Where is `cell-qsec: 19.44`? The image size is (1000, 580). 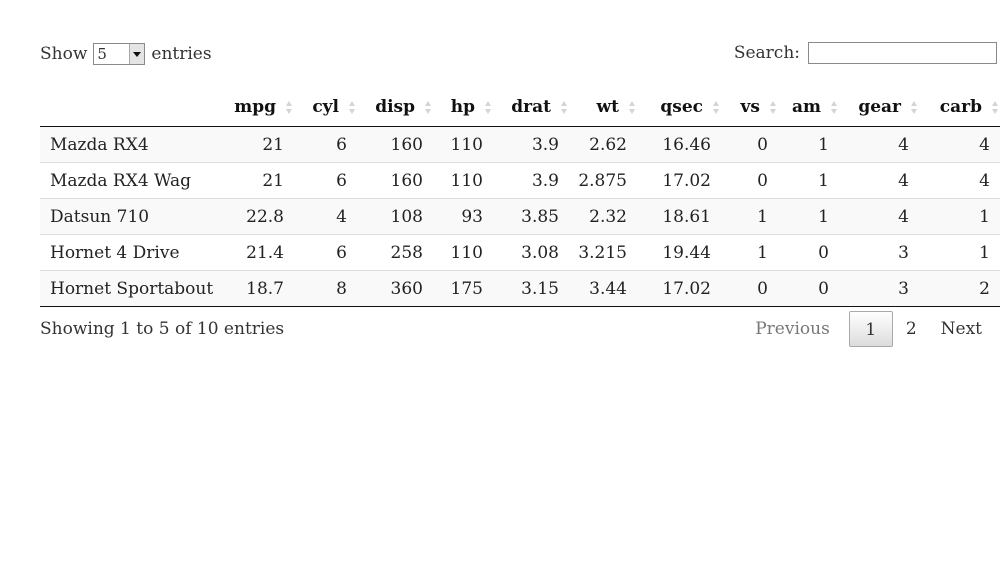
cell-qsec: 19.44 is located at coordinates (679, 253).